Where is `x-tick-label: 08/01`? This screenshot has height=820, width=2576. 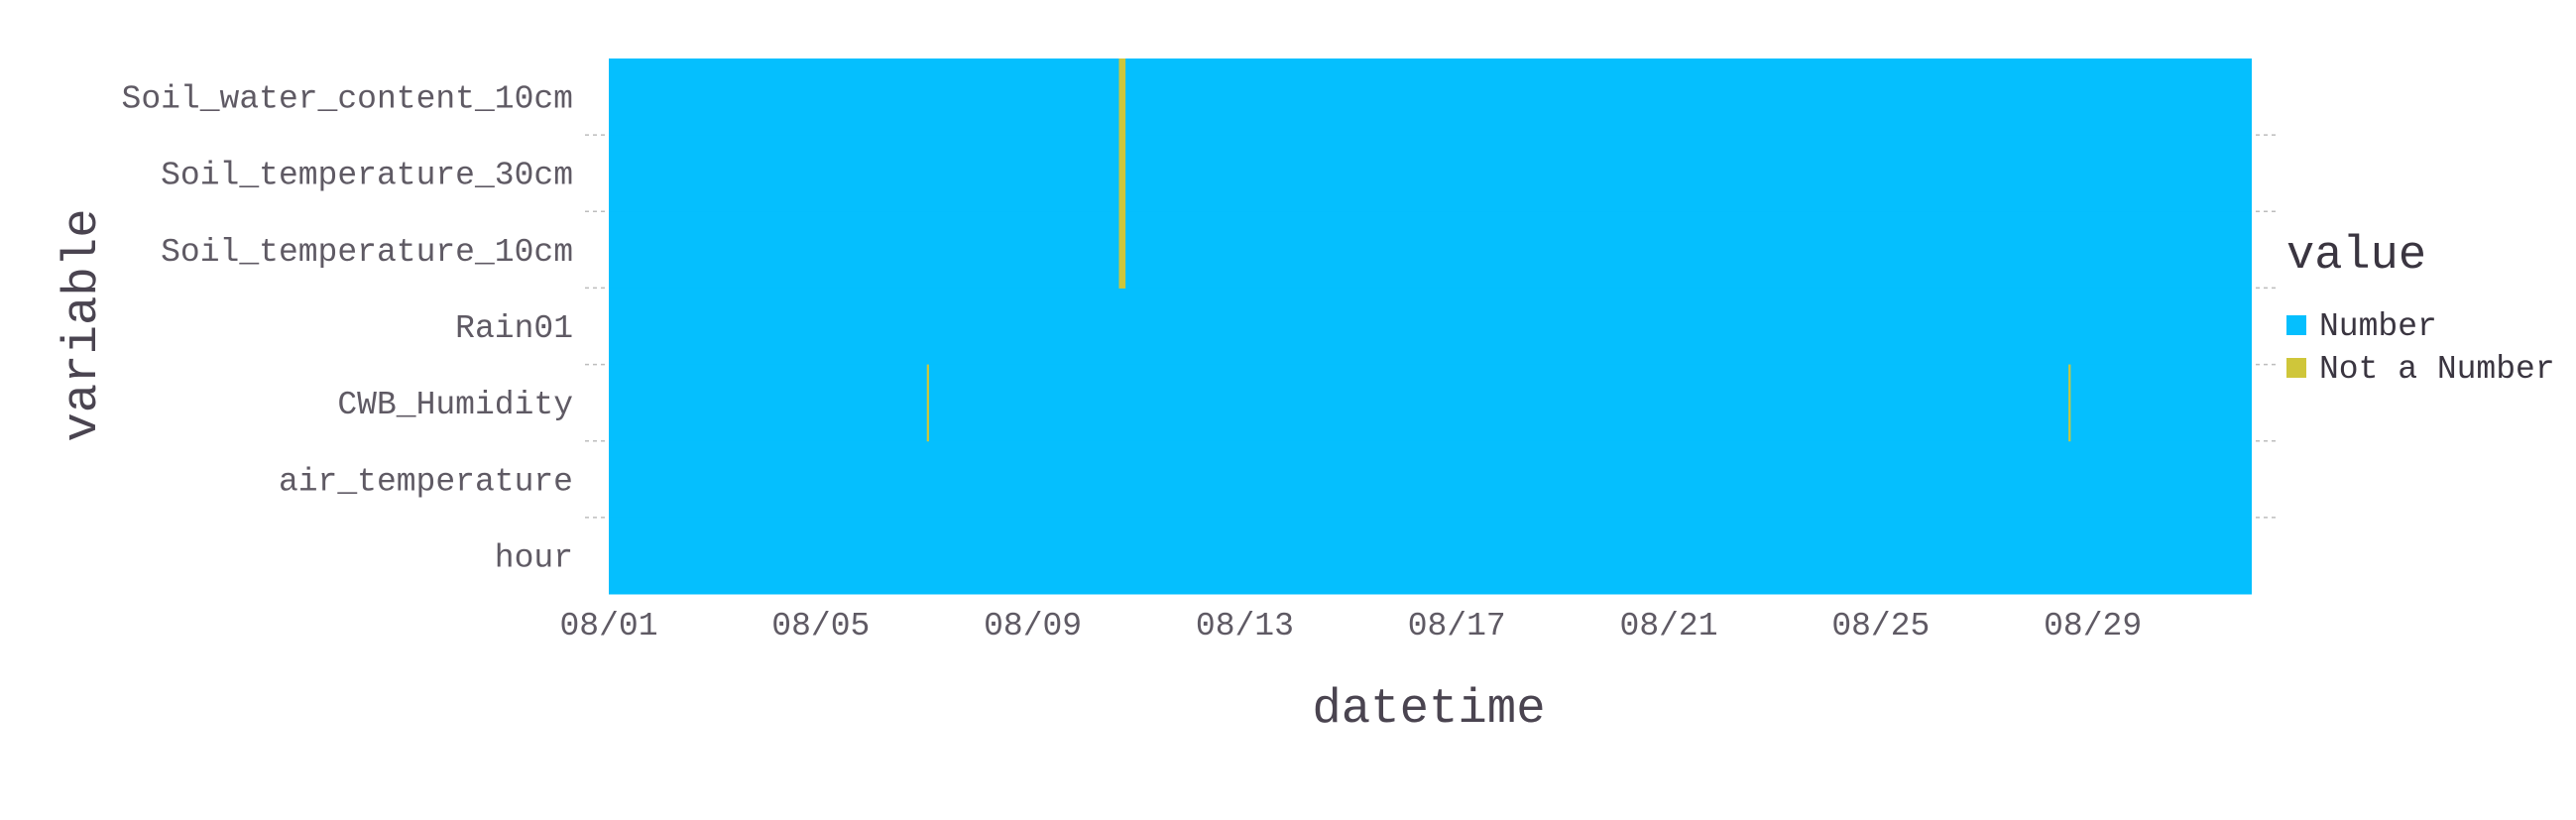 x-tick-label: 08/01 is located at coordinates (608, 626).